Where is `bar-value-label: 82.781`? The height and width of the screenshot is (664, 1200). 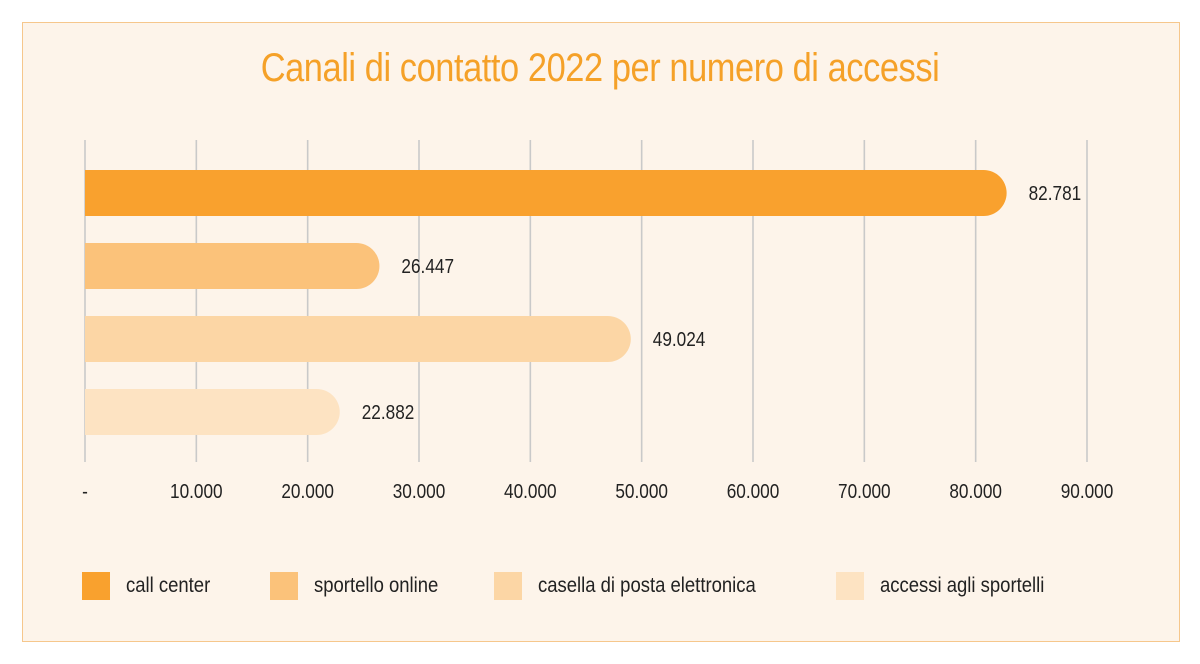 bar-value-label: 82.781 is located at coordinates (1055, 193).